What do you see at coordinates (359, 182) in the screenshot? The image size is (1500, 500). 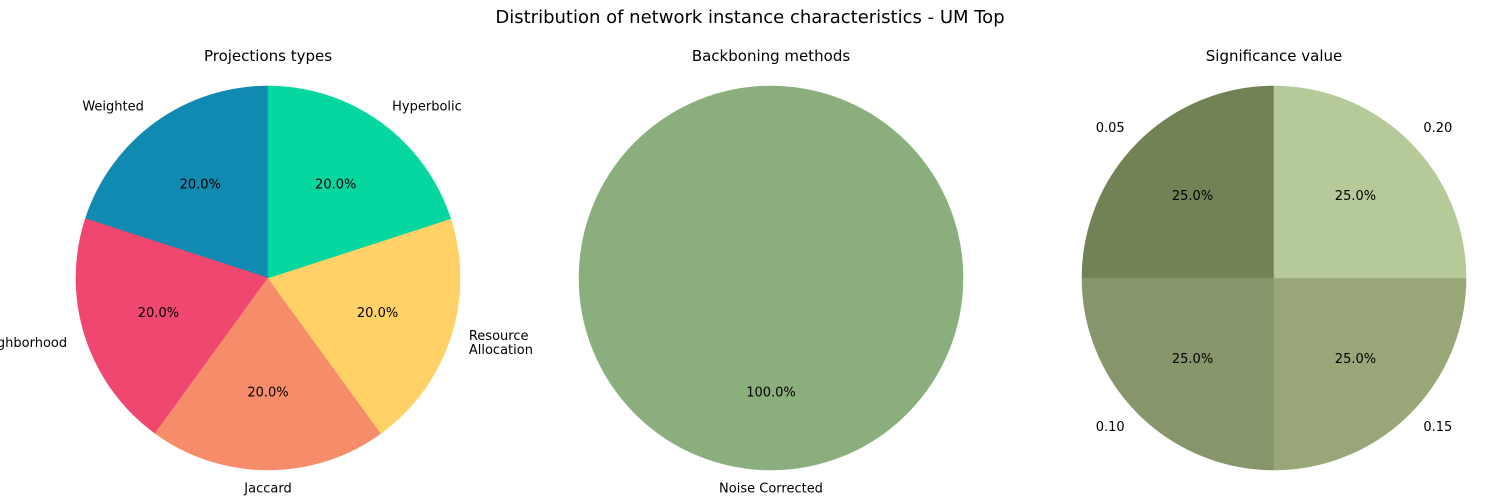 I see `pie-slice-hyperbolic` at bounding box center [359, 182].